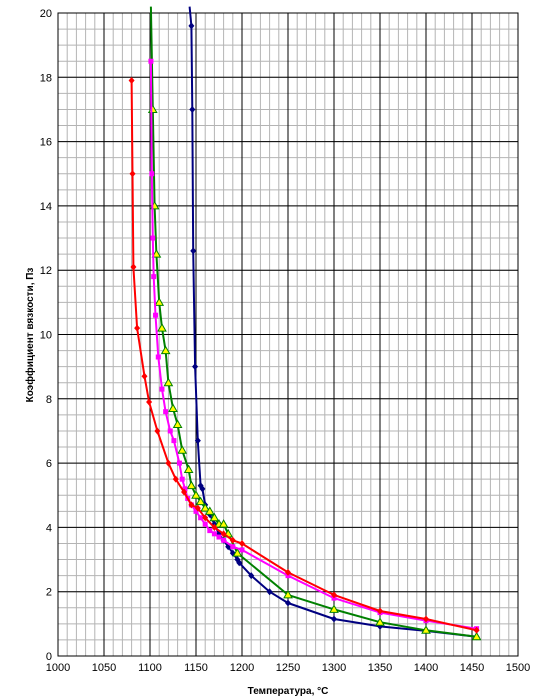 The image size is (550, 699). What do you see at coordinates (49, 464) in the screenshot?
I see `y-tick-label: 6` at bounding box center [49, 464].